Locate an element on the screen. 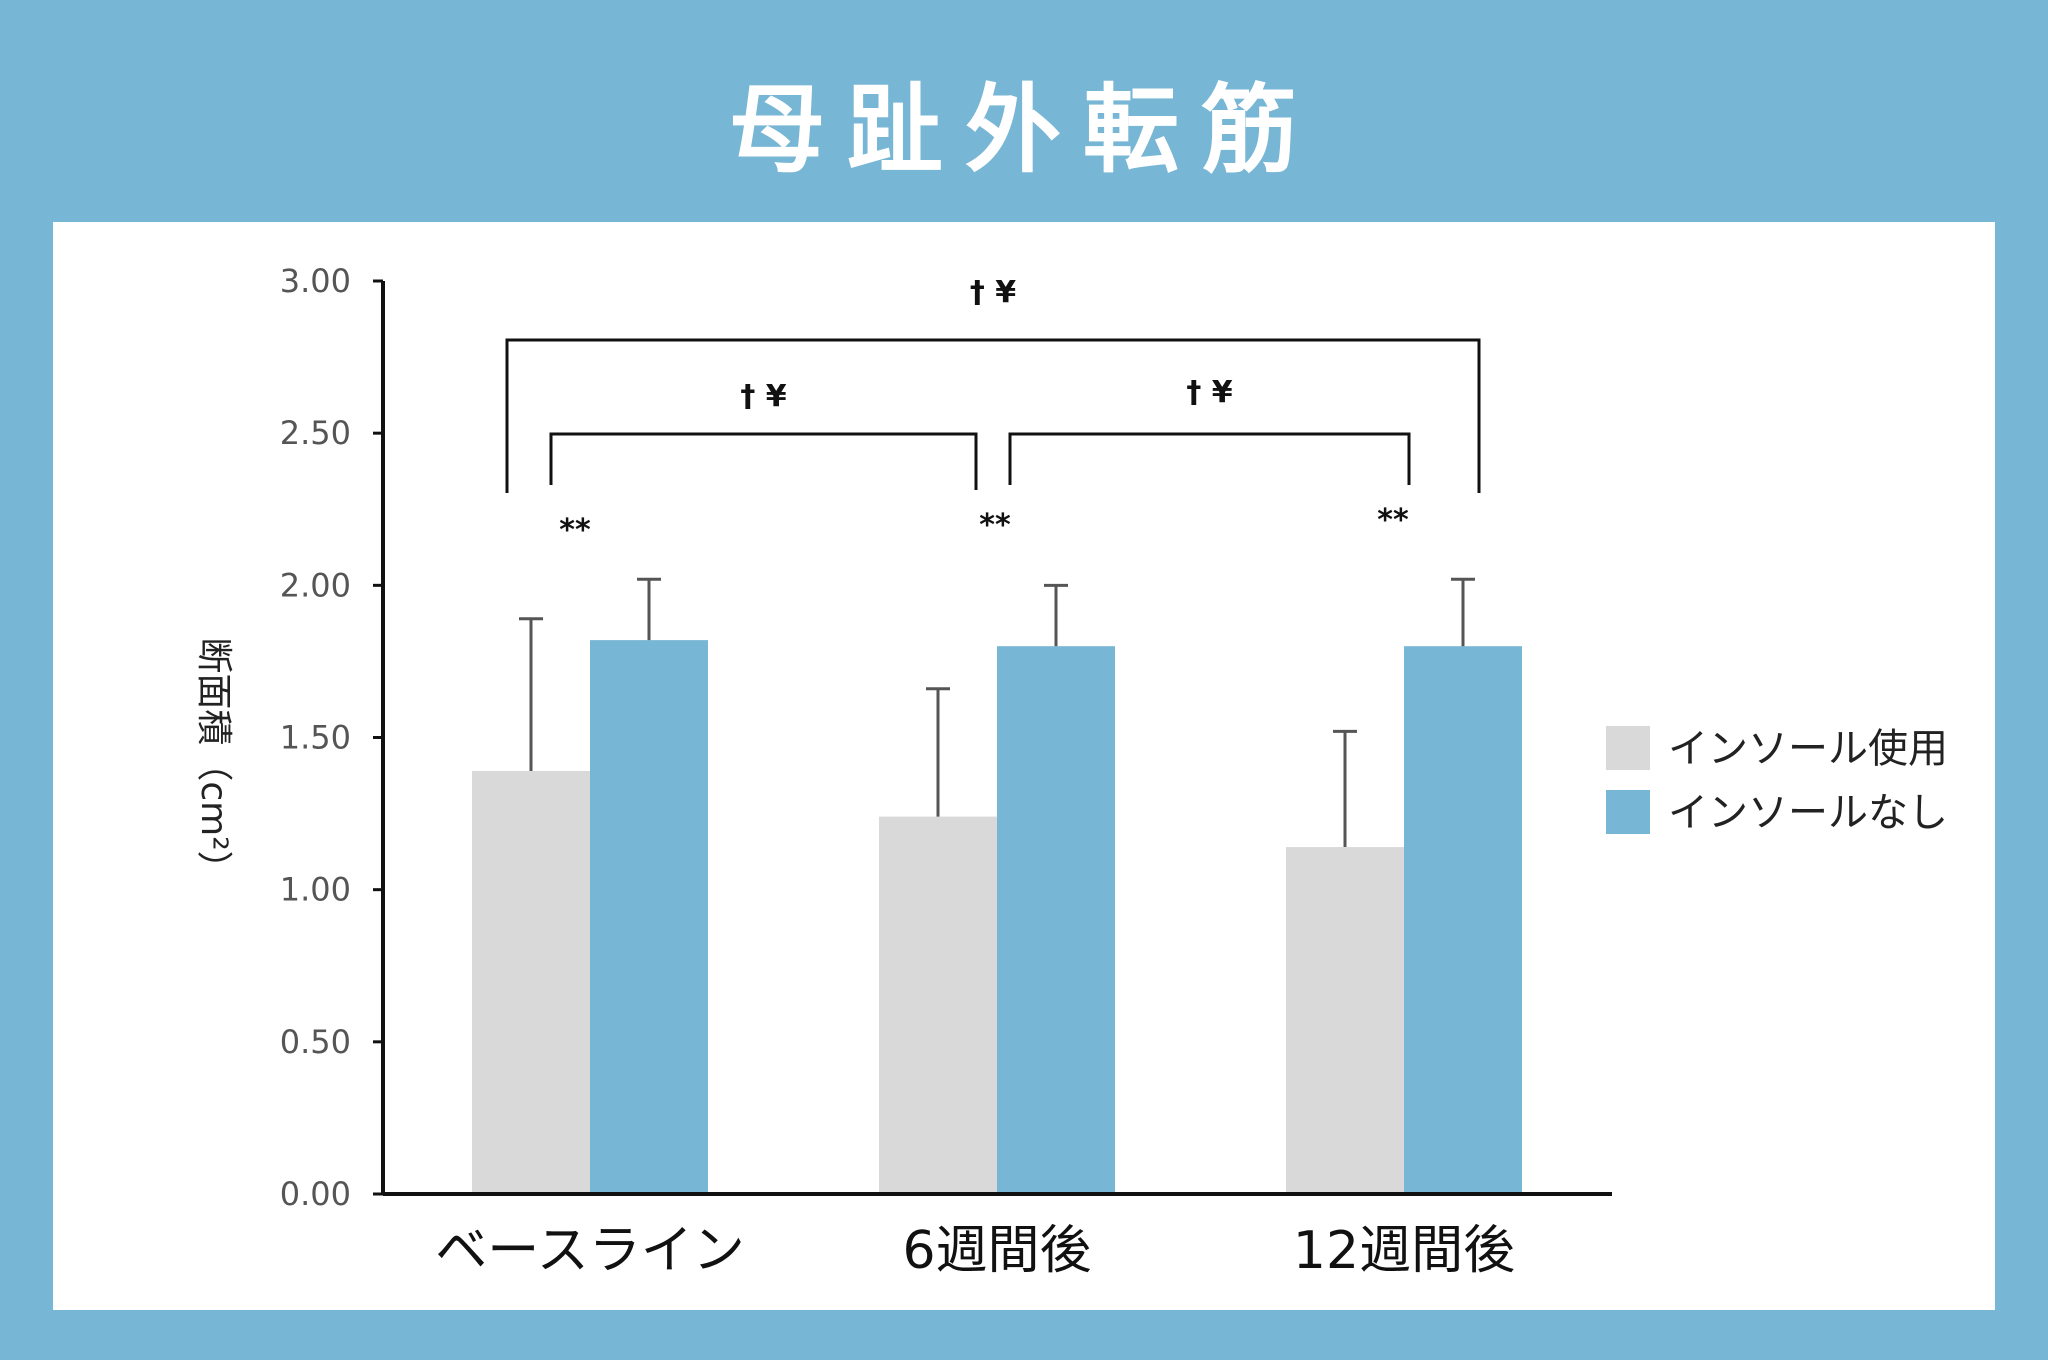  x-category-label: 12週間後 is located at coordinates (1404, 1251).